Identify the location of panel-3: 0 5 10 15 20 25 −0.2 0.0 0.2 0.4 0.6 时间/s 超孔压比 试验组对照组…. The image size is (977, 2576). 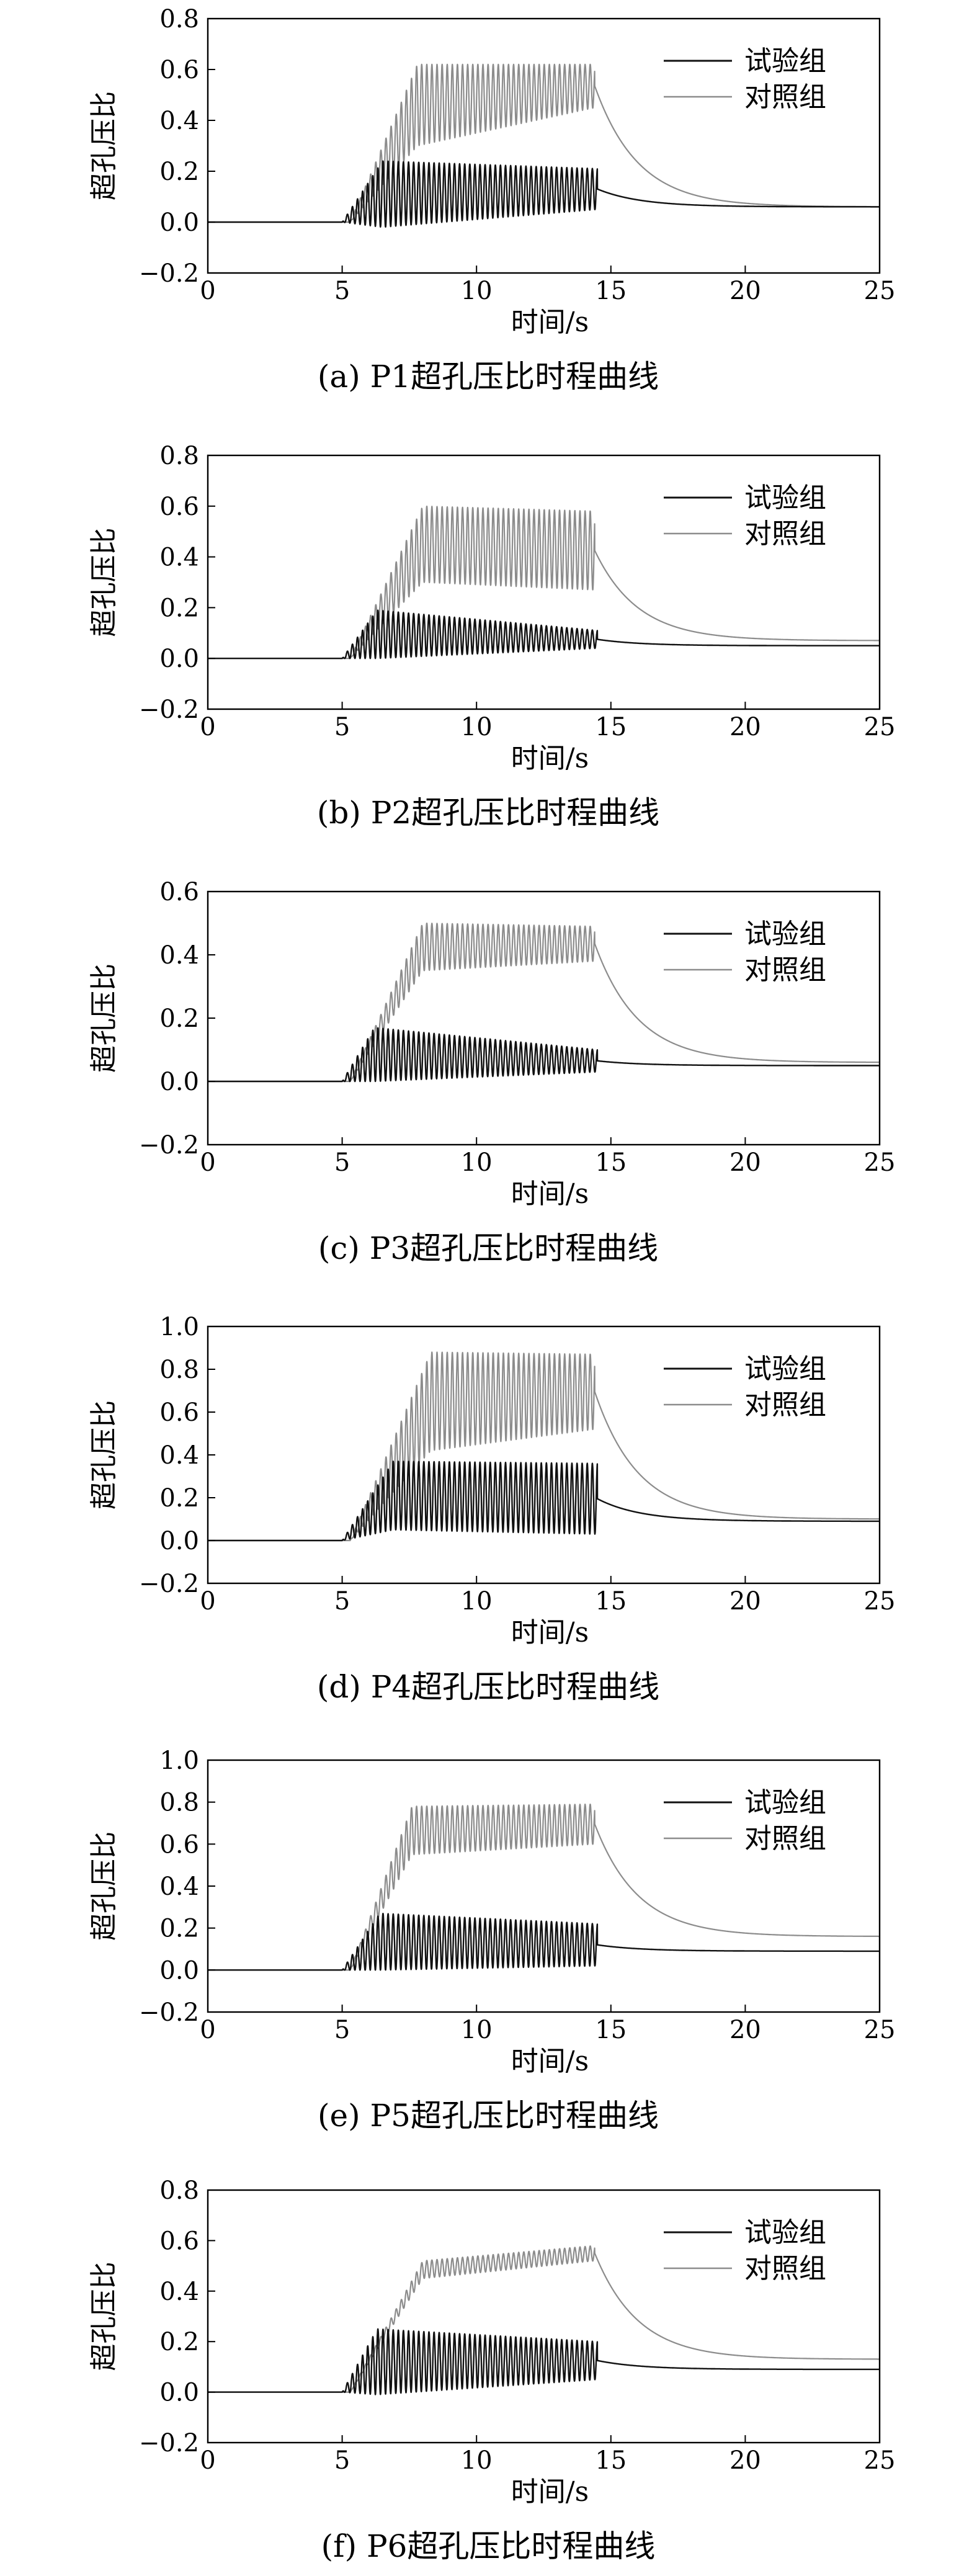
(491, 1072).